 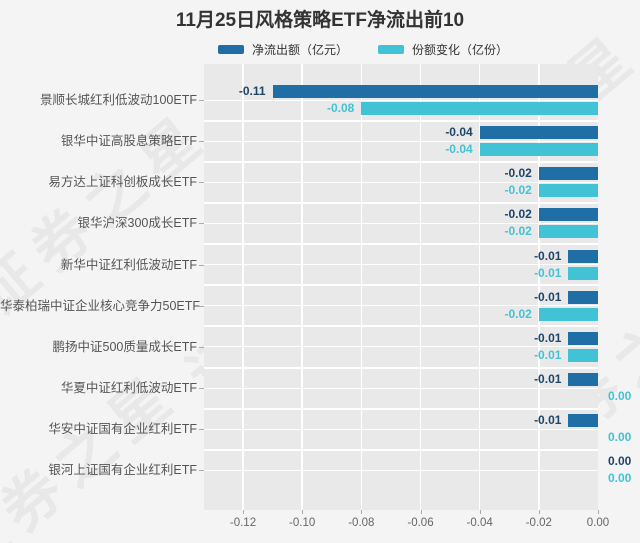 What do you see at coordinates (391, 49) in the screenshot?
I see `legend-swatch-share-change` at bounding box center [391, 49].